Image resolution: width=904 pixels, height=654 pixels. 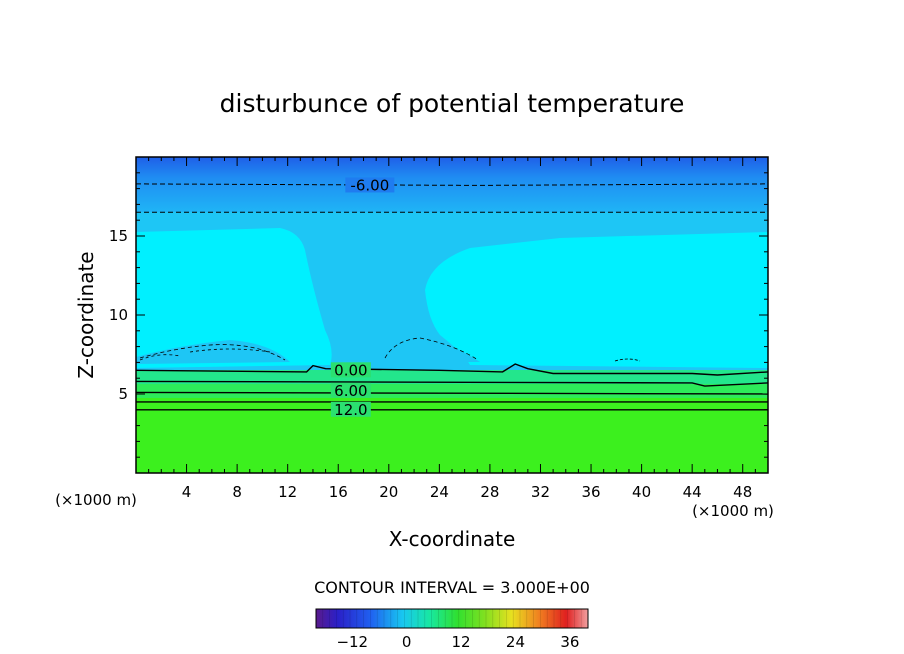 What do you see at coordinates (96, 500) in the screenshot?
I see `x-unit-left: (×1000 m)` at bounding box center [96, 500].